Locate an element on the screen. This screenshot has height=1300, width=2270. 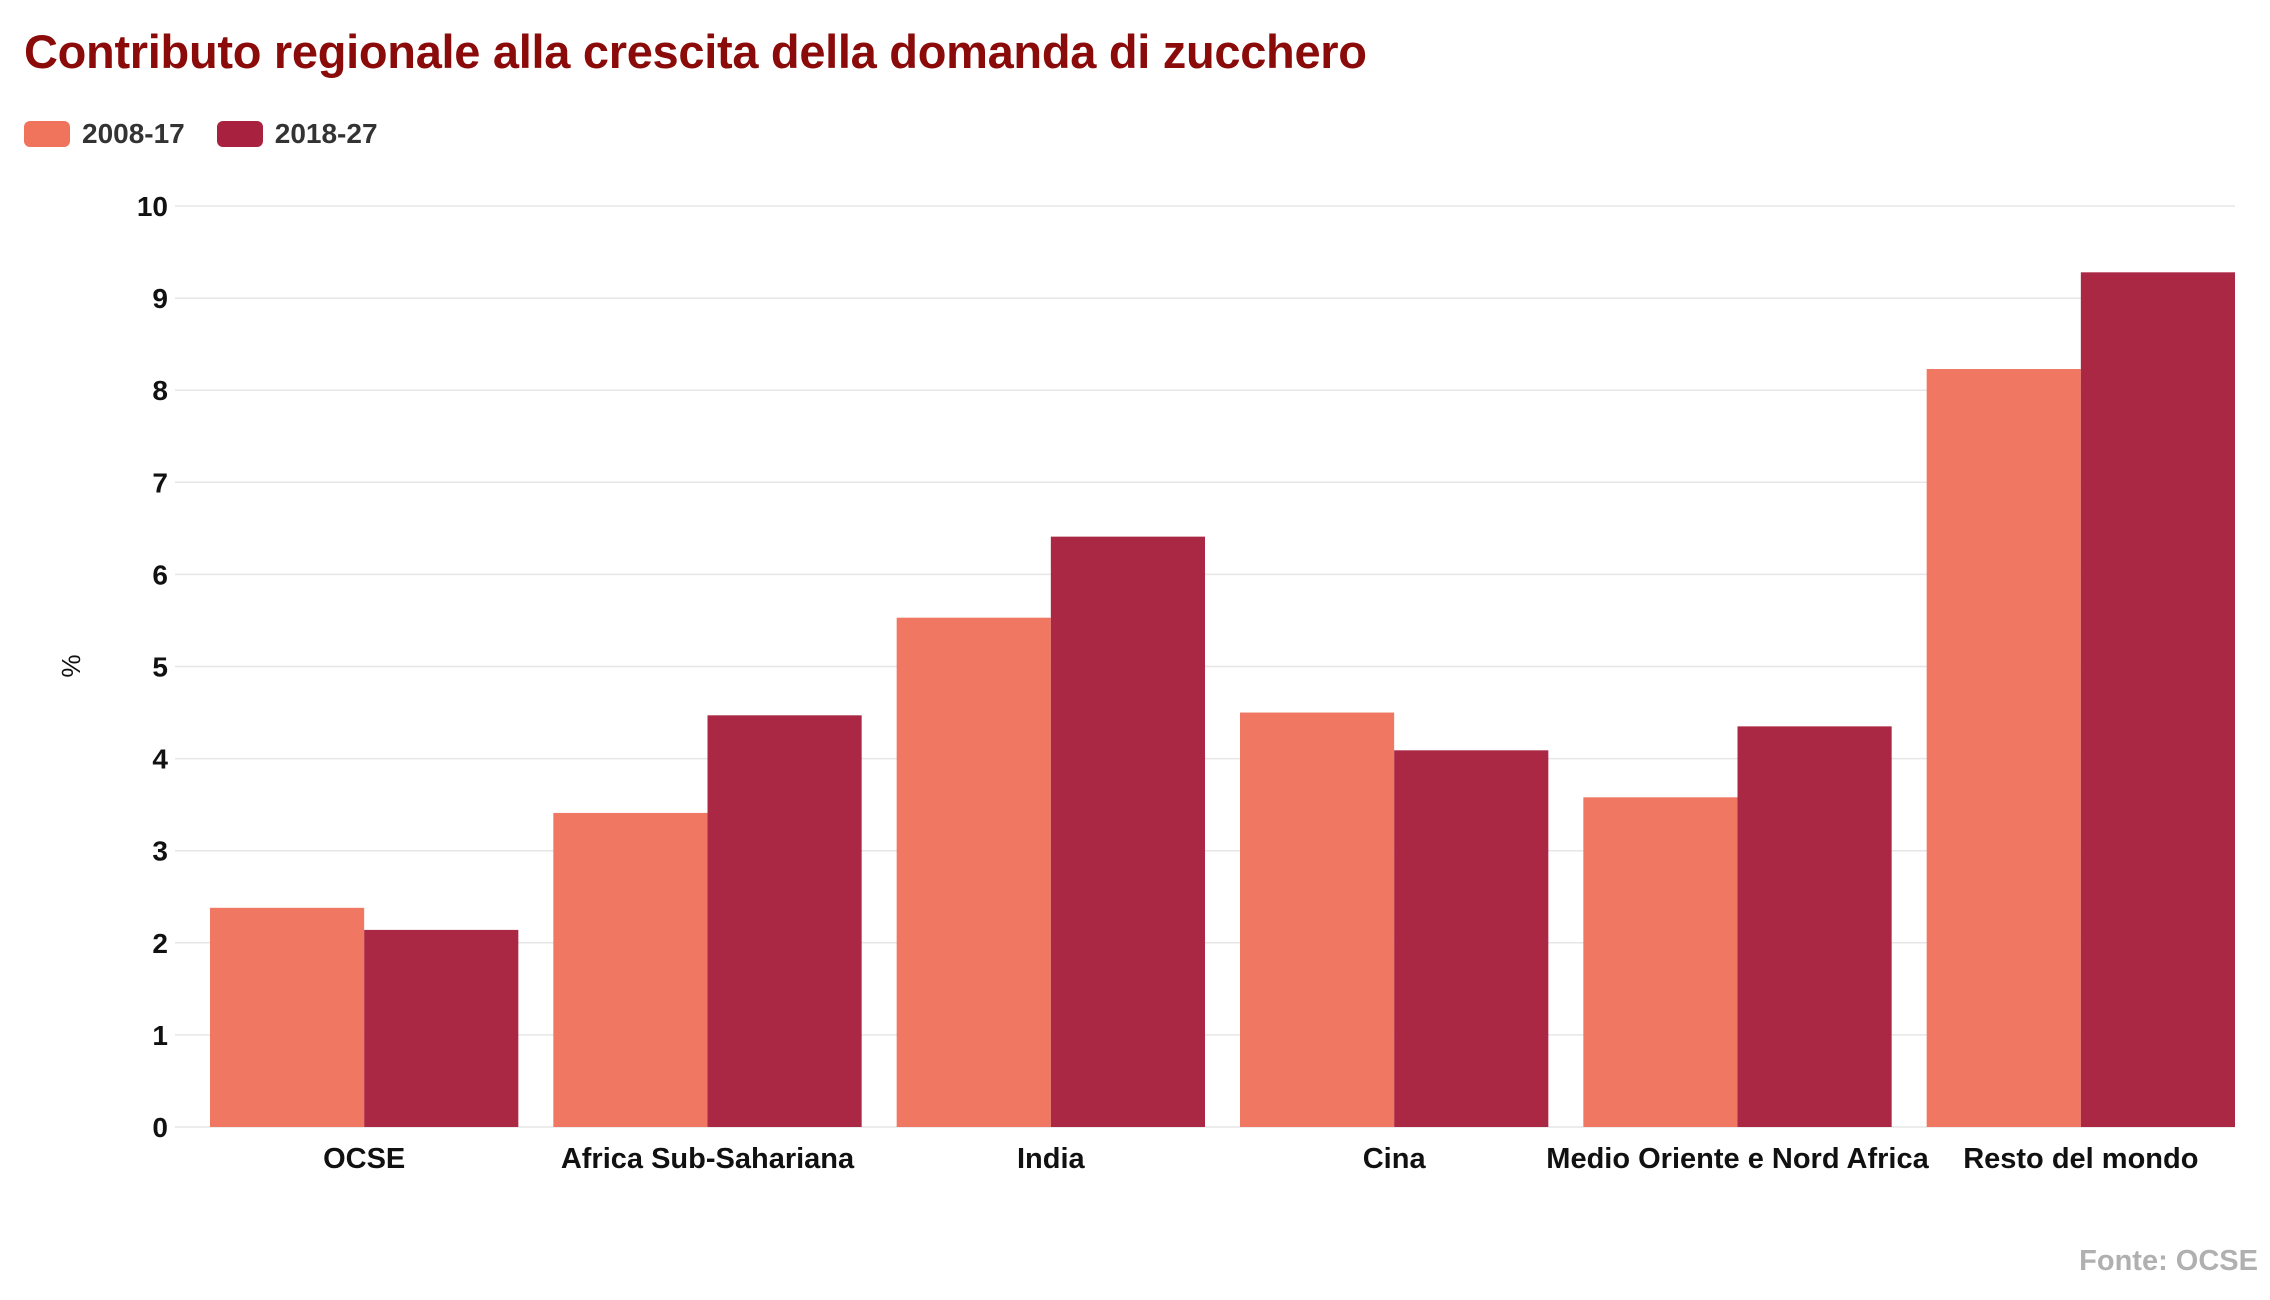
y-tick-label: 2 is located at coordinates (160, 943).